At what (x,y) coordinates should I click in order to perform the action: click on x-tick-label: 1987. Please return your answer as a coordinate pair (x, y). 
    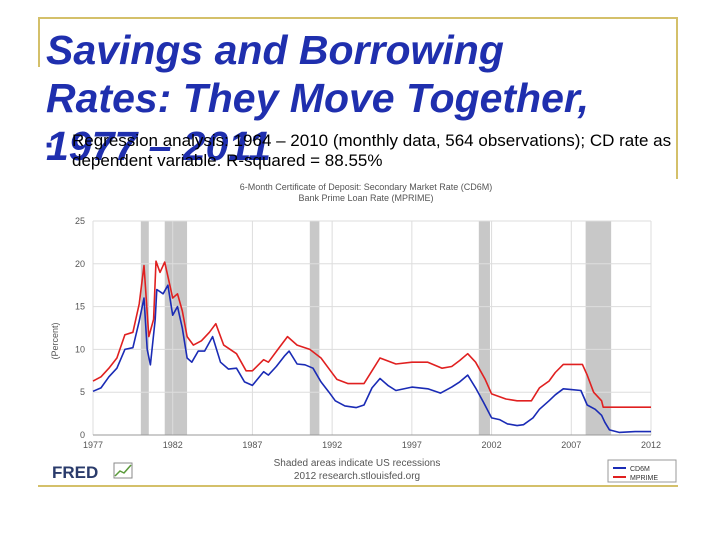
    Looking at the image, I should click on (252, 445).